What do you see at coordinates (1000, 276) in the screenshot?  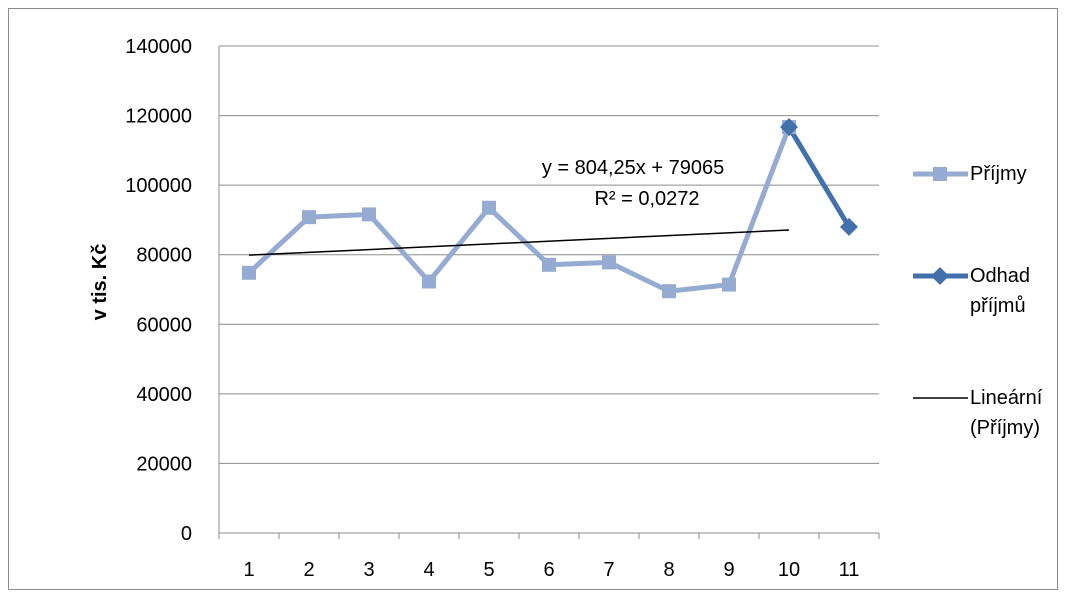 I see `legend-label: Odhad` at bounding box center [1000, 276].